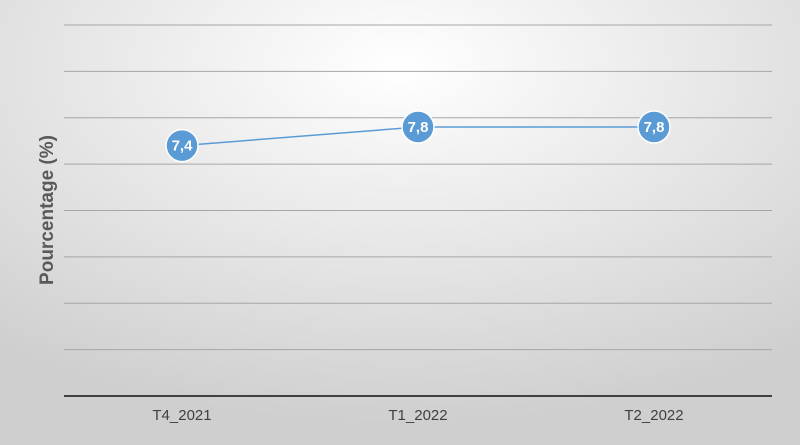 Image resolution: width=800 pixels, height=445 pixels. I want to click on y-axis-title: Pourcentage (%), so click(47, 210).